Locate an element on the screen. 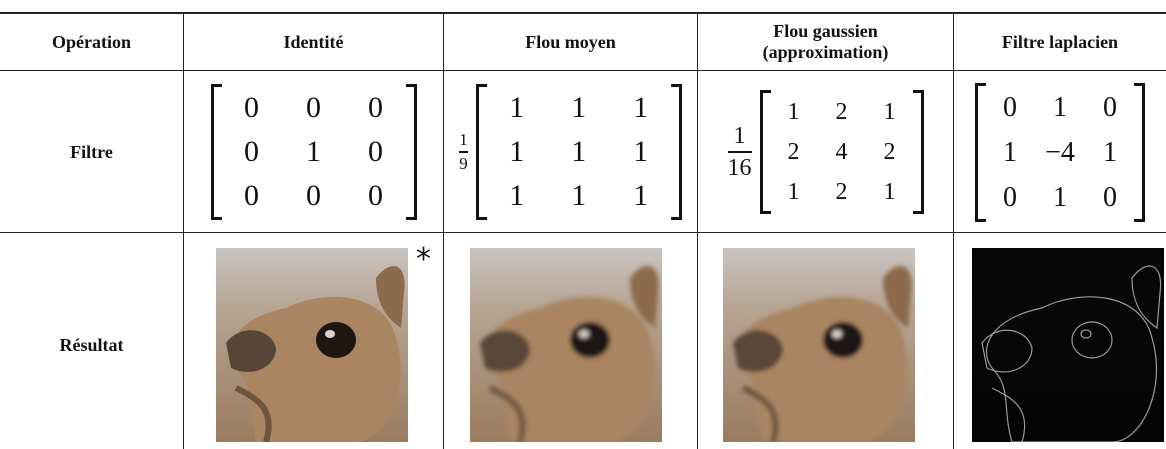  filter-cell: 1 16 1 2 1 2 4 2 1 2 1 is located at coordinates (825, 152).